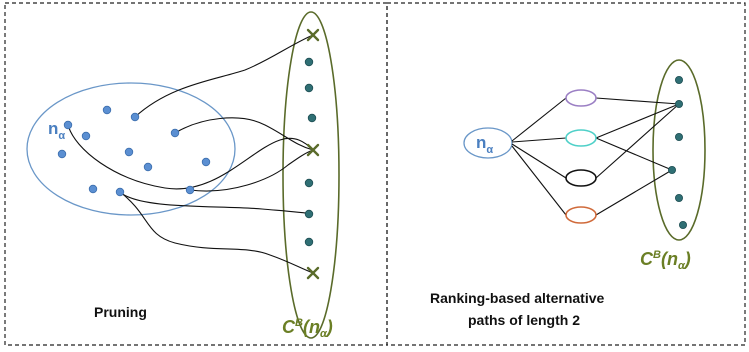  I want to click on intermediate-node-black, so click(581, 178).